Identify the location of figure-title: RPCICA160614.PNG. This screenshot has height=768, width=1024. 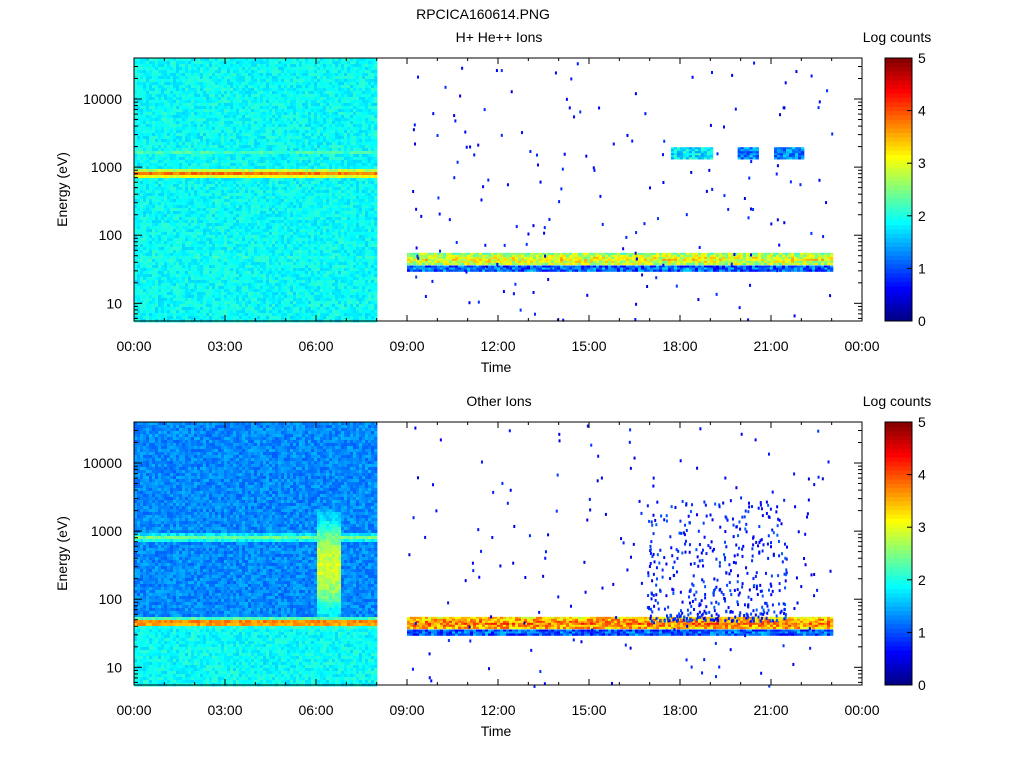
(483, 14).